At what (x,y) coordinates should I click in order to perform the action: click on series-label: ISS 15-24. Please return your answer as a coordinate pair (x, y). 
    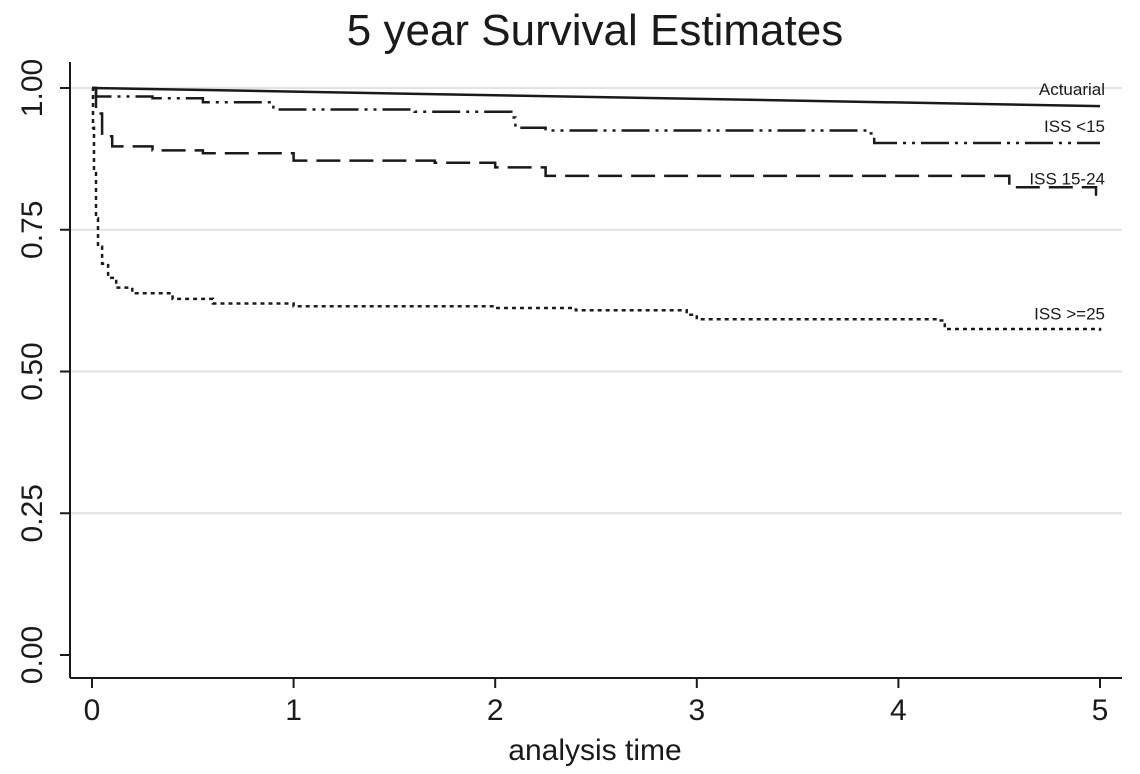
    Looking at the image, I should click on (1067, 179).